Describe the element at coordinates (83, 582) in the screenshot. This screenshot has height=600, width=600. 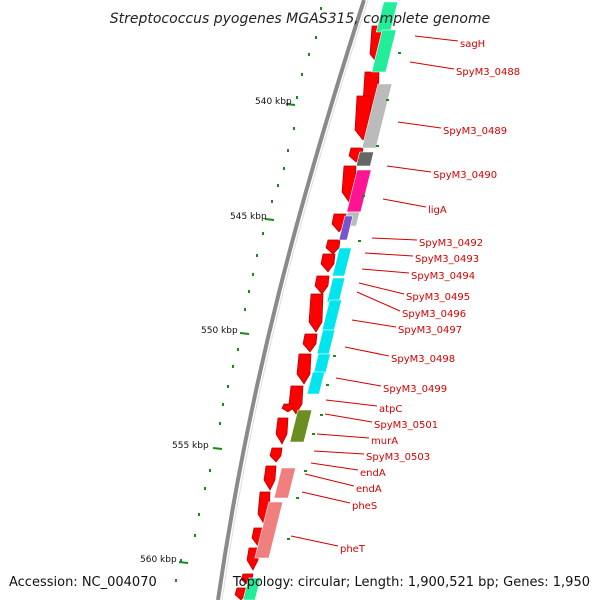
I see `accession-label: Accession: NC_004070` at that location.